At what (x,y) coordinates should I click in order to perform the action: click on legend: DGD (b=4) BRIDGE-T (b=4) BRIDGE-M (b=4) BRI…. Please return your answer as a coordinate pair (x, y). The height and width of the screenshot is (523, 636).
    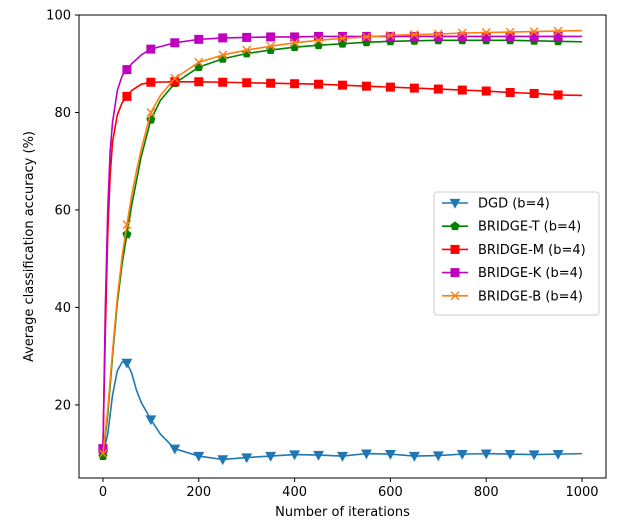
    Looking at the image, I should click on (516, 253).